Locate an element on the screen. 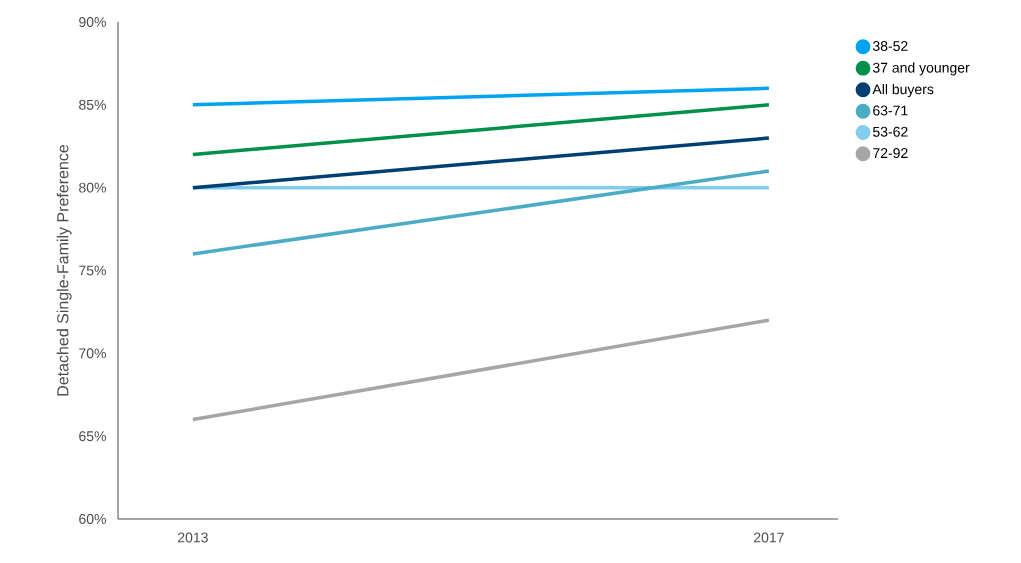 The width and height of the screenshot is (1021, 563). legend-label: 37 and younger is located at coordinates (921, 69).